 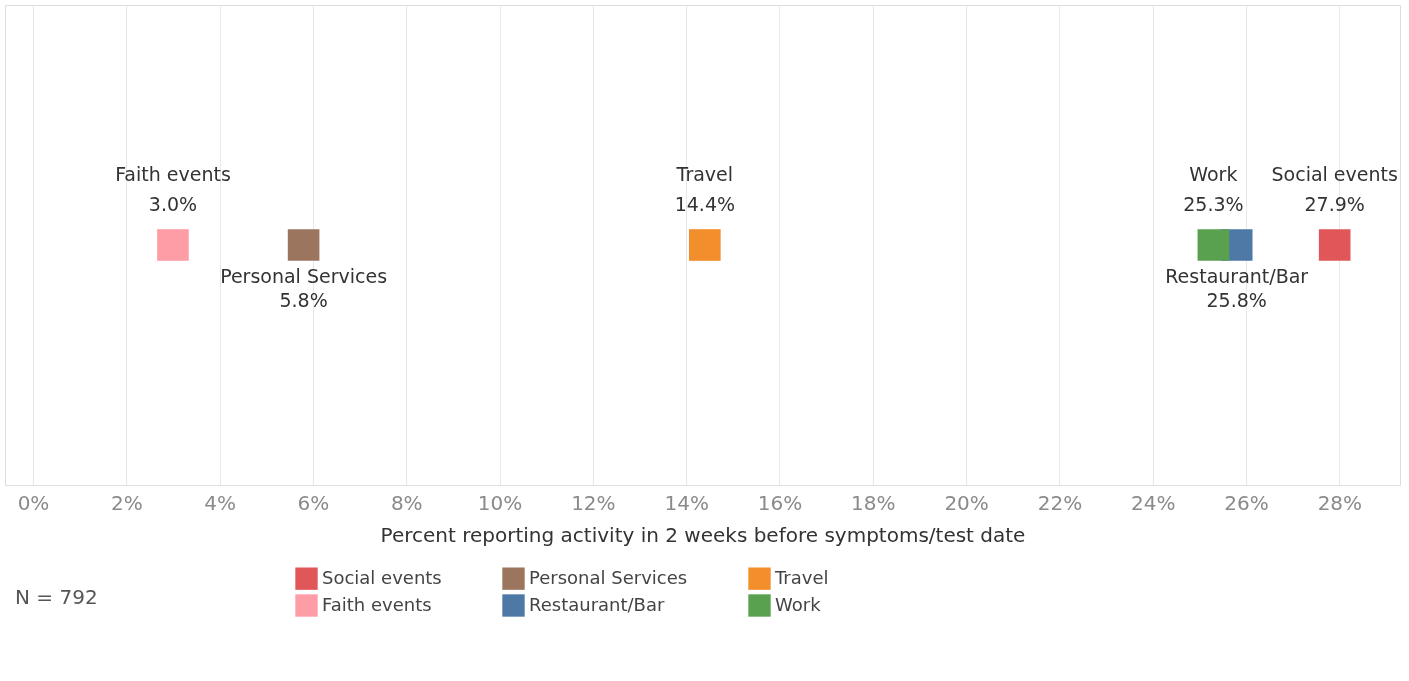 What do you see at coordinates (126, 502) in the screenshot?
I see `x-tick-label: 2%` at bounding box center [126, 502].